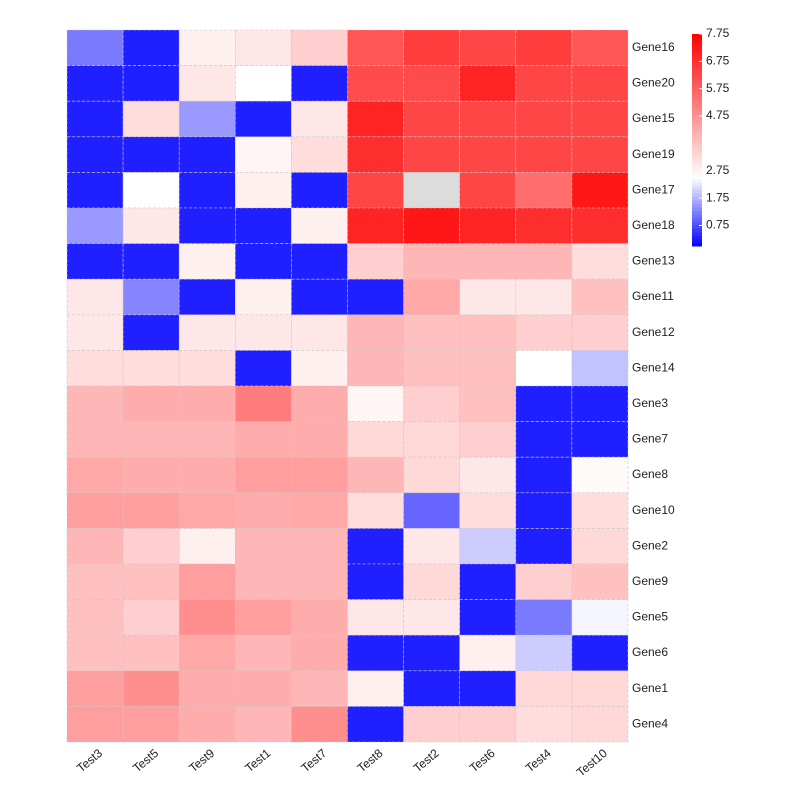 Image resolution: width=799 pixels, height=804 pixels. Describe the element at coordinates (653, 225) in the screenshot. I see `y-tick-label: Gene18` at that location.